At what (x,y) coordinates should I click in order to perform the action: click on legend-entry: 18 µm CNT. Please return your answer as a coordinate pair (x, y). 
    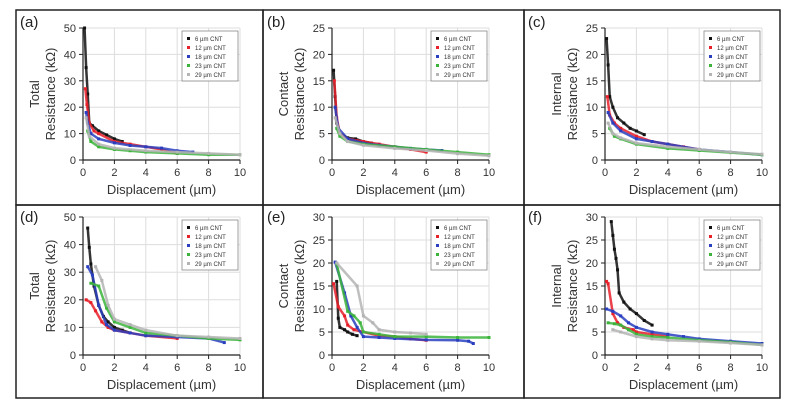
    Looking at the image, I should click on (210, 58).